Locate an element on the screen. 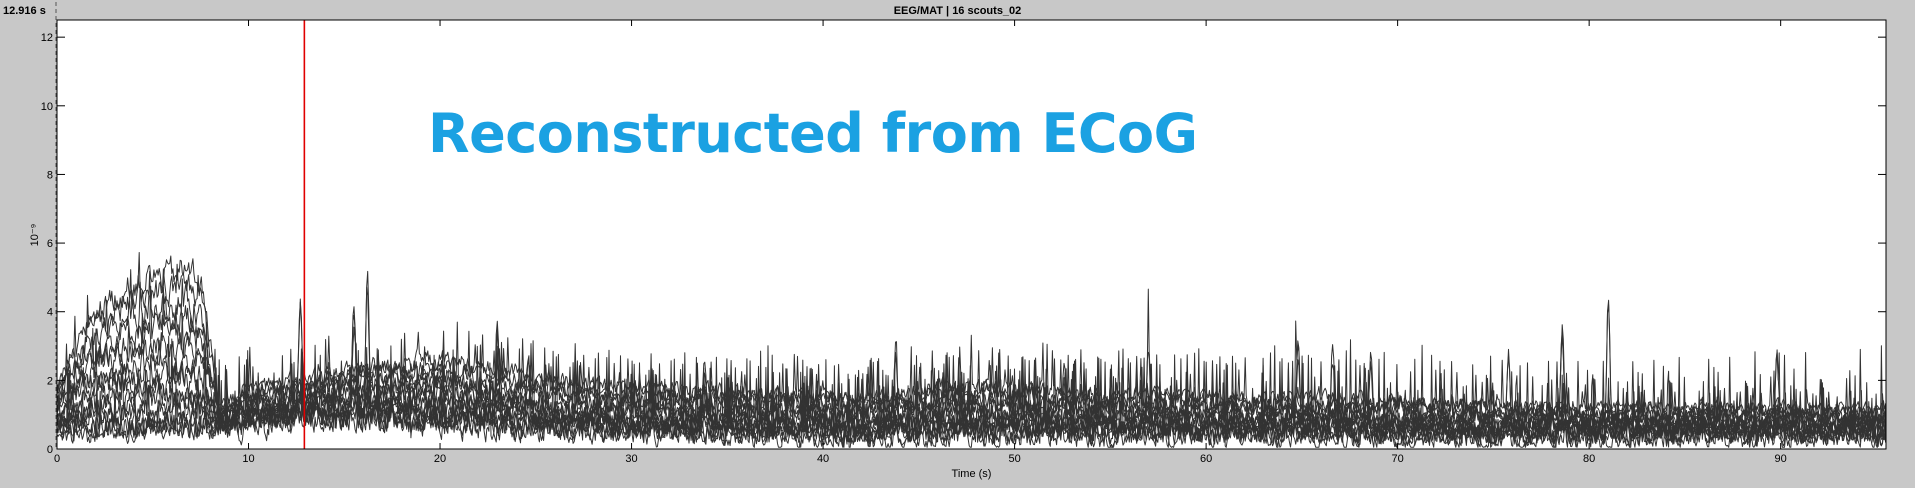  x-tick-label: 10 is located at coordinates (248, 459).